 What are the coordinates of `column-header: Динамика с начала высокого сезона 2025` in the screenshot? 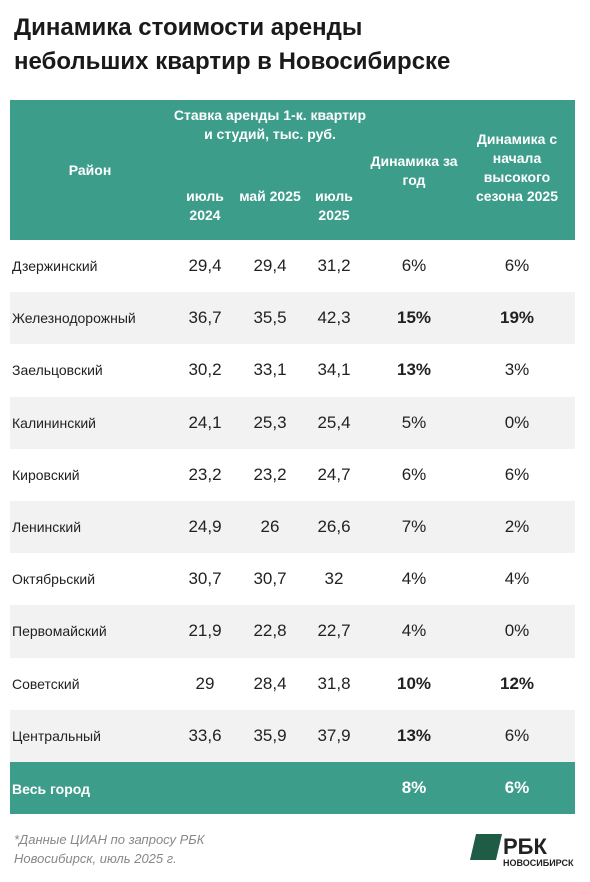 It's located at (516, 167).